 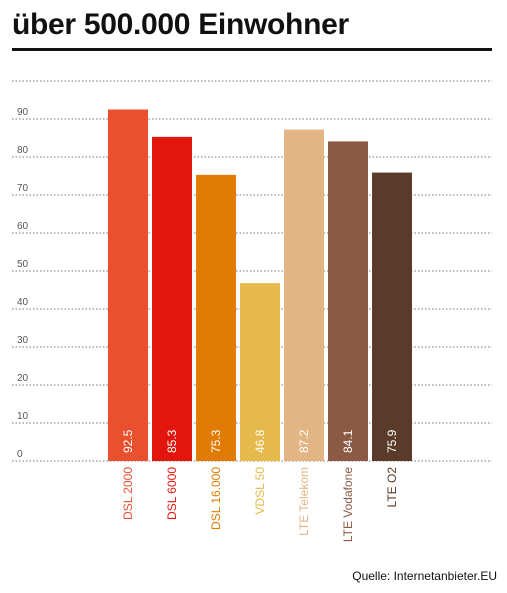 I want to click on category-label: LTE Vodafone, so click(x=348, y=504).